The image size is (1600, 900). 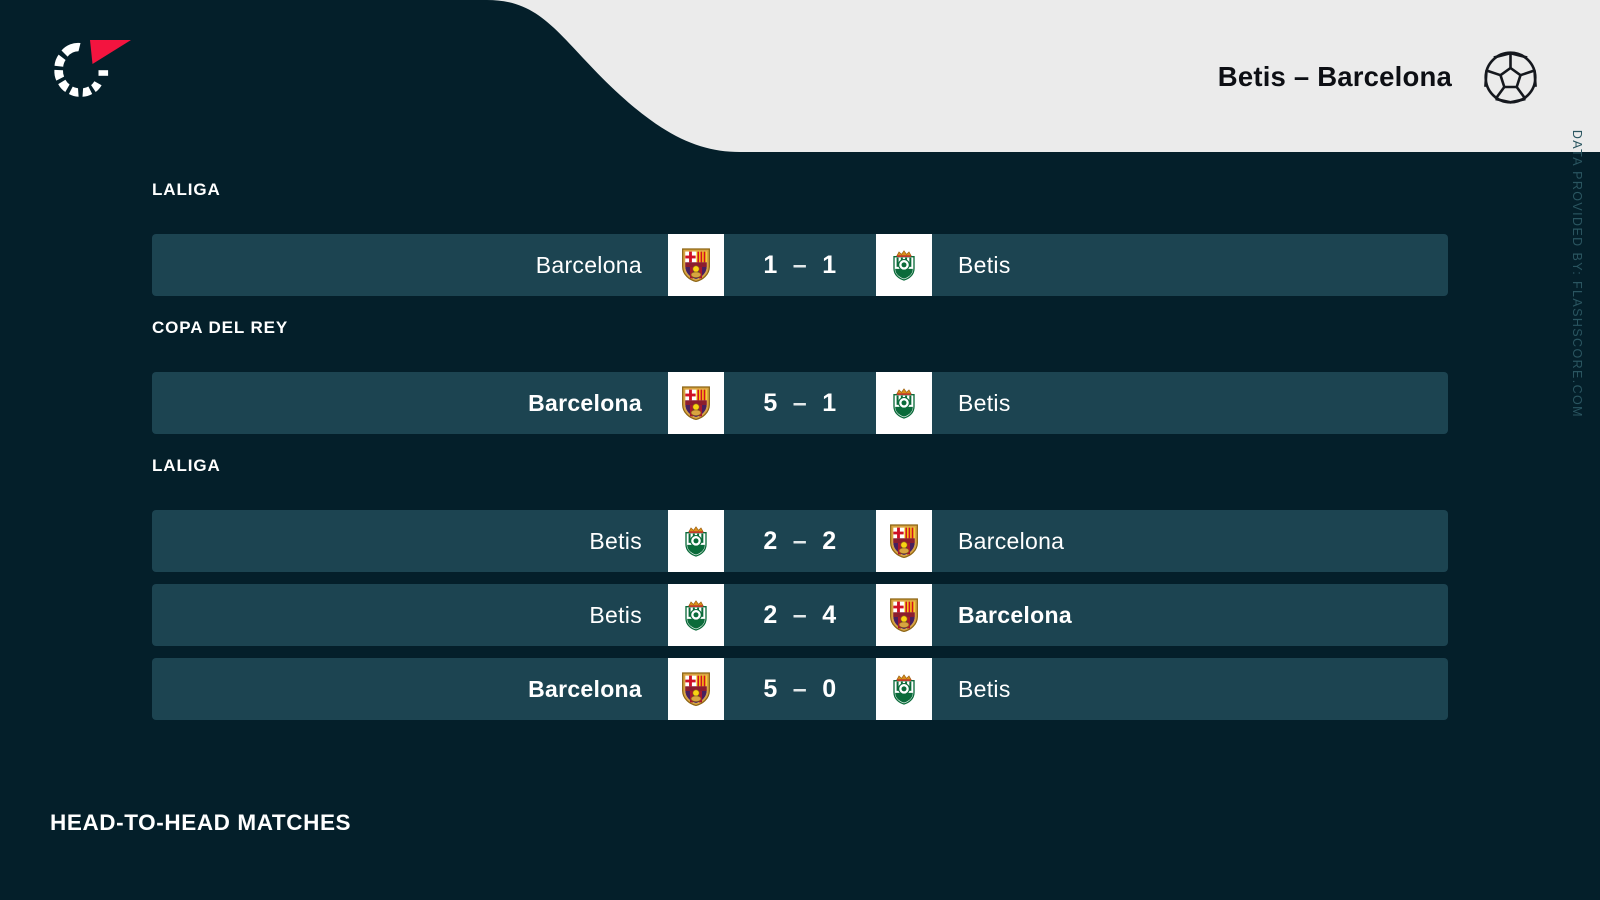 I want to click on section-label-laliga-2: LALIGA, so click(x=186, y=465).